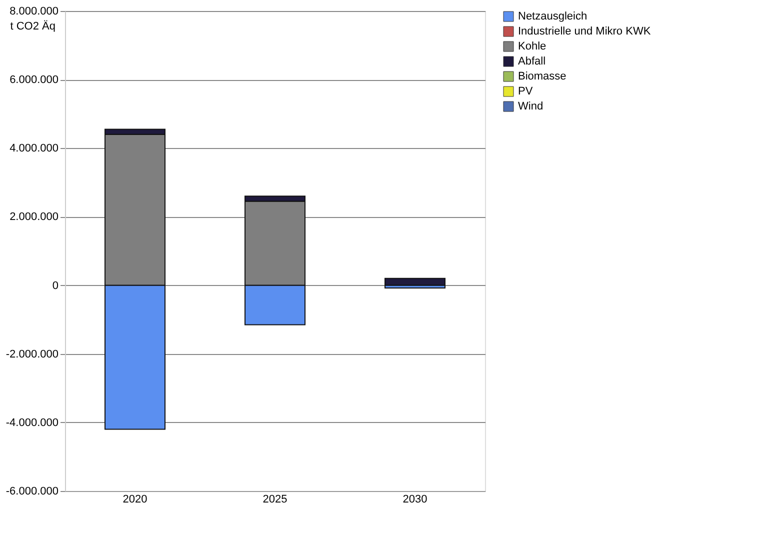 Image resolution: width=784 pixels, height=541 pixels. I want to click on y-tick-label: -4.000.000, so click(32, 422).